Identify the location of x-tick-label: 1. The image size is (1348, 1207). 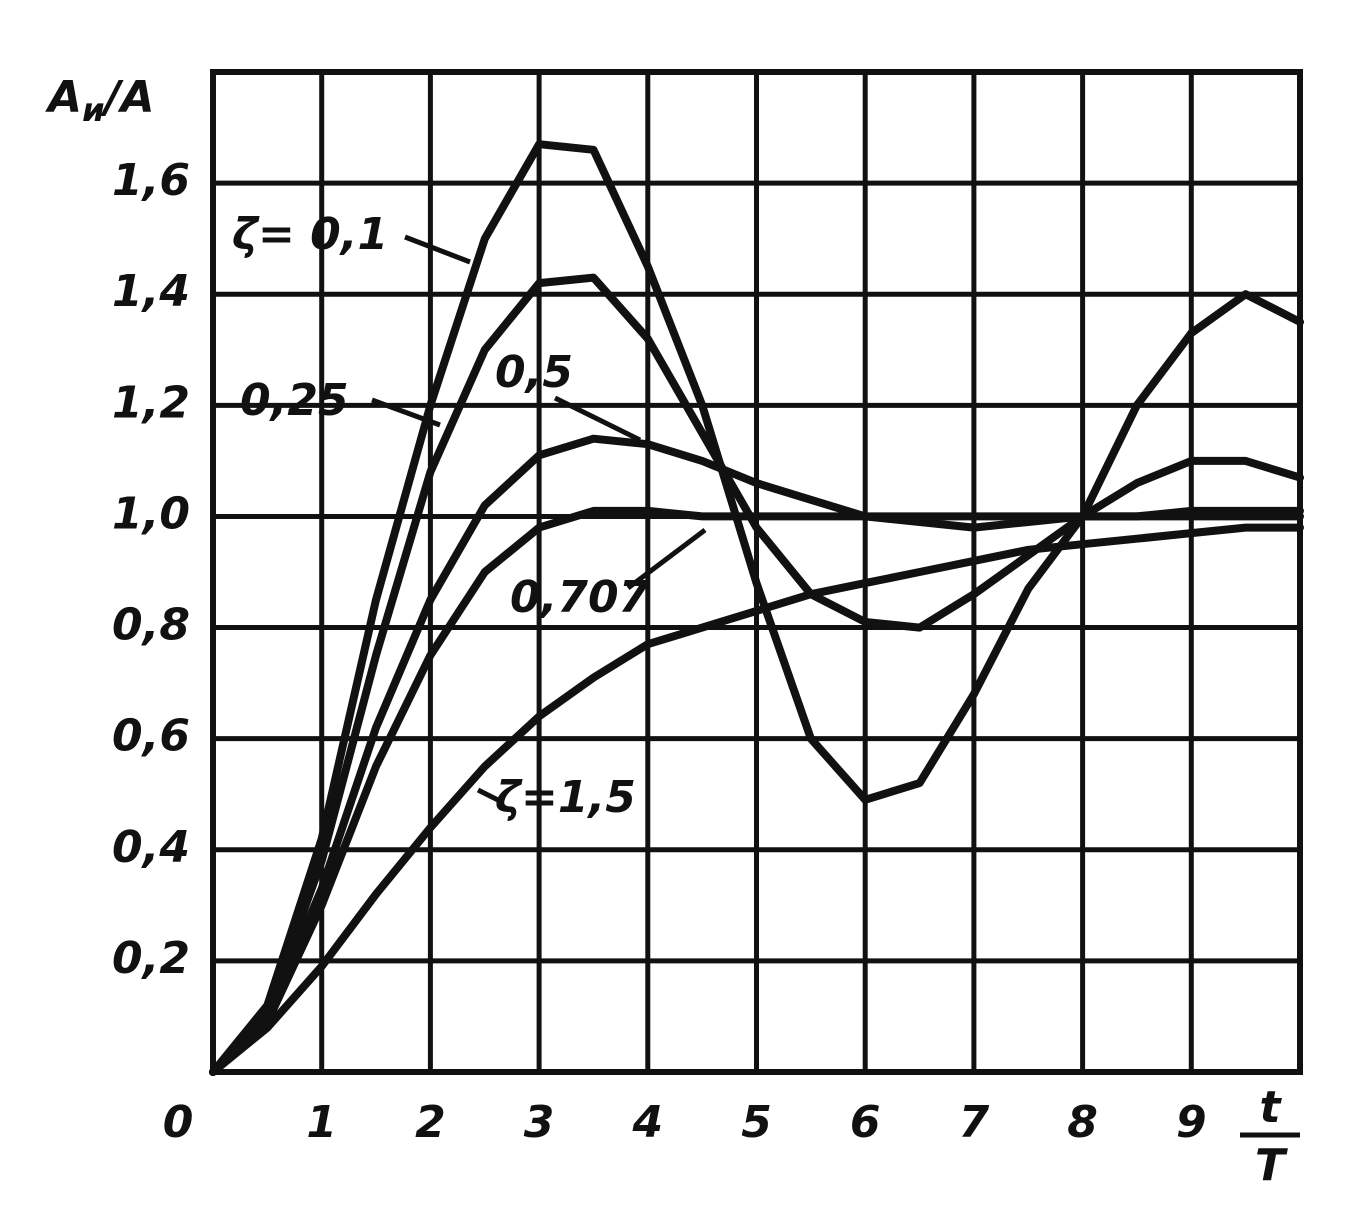
(321, 1122).